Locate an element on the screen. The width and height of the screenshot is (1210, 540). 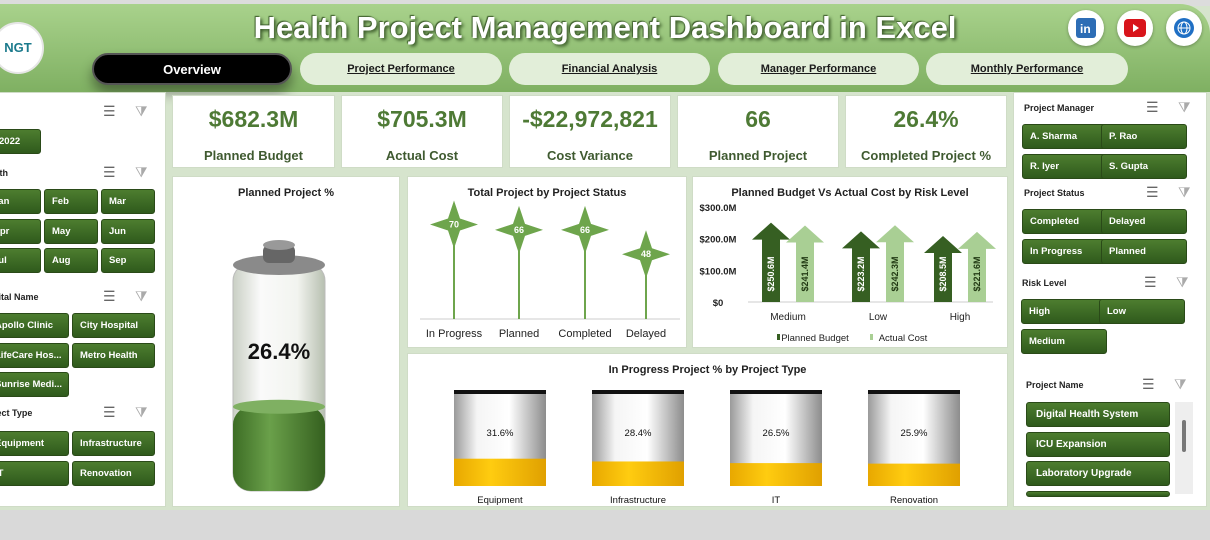
status-button: In Progress is located at coordinates (1065, 251).